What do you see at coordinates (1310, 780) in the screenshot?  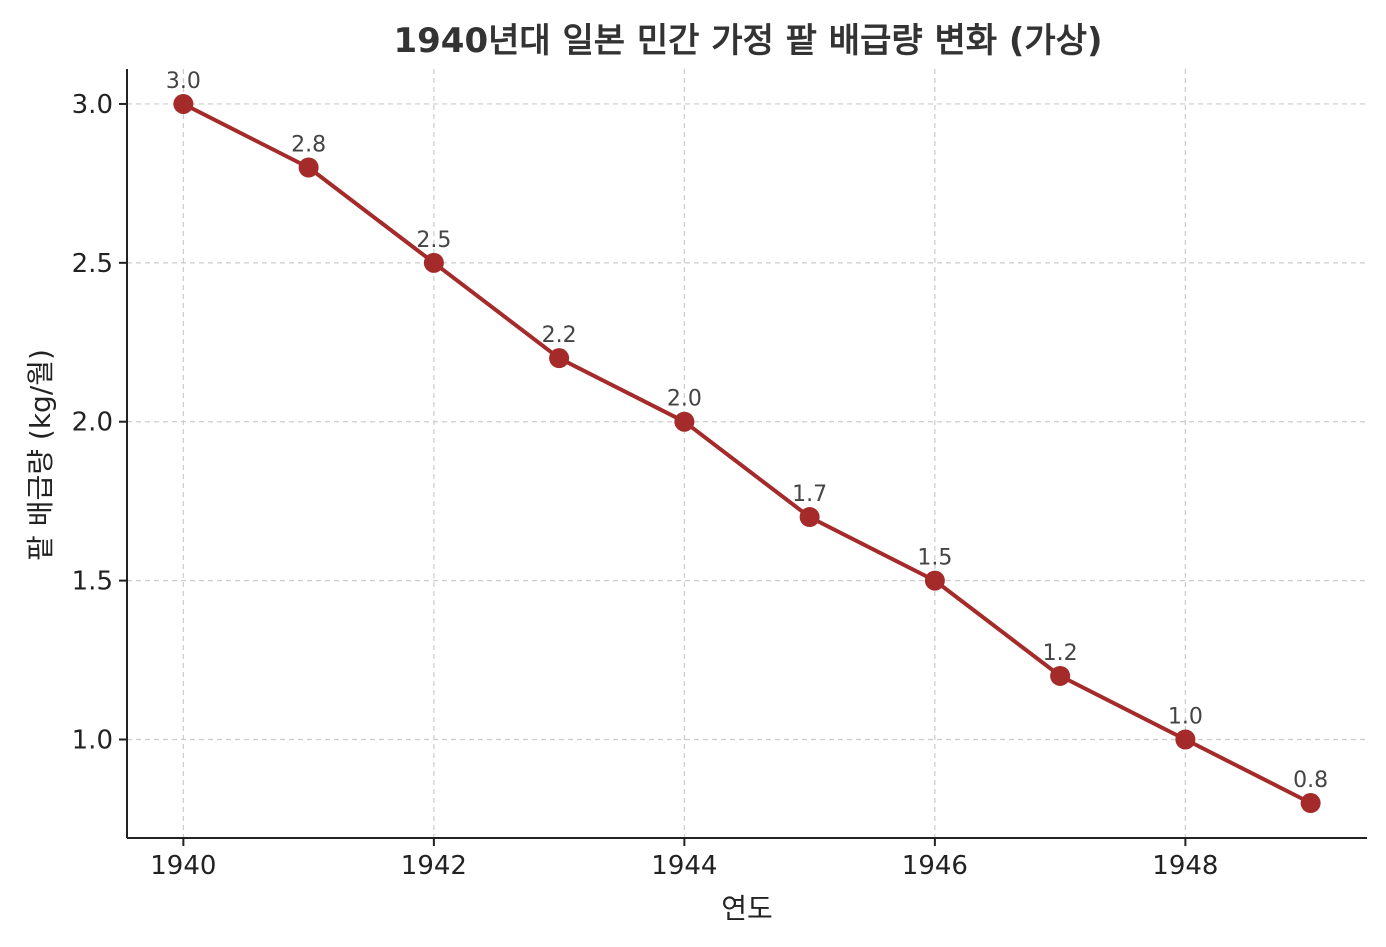 I see `data-label: 0.8` at bounding box center [1310, 780].